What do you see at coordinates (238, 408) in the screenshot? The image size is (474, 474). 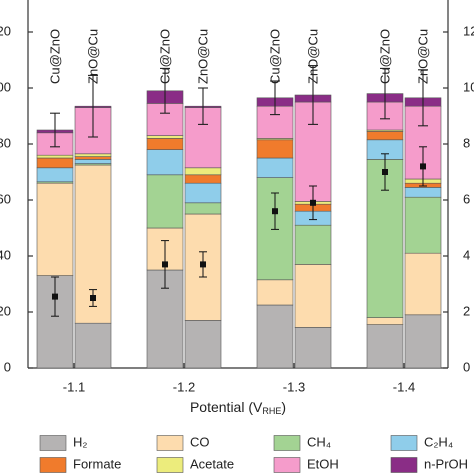 I see `x-axis-label: Potential (VRHE)` at bounding box center [238, 408].